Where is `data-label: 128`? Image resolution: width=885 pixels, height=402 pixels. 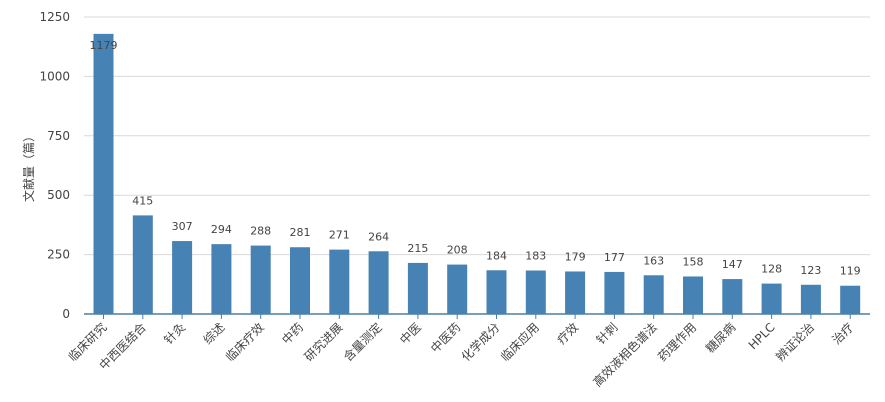 data-label: 128 is located at coordinates (771, 269).